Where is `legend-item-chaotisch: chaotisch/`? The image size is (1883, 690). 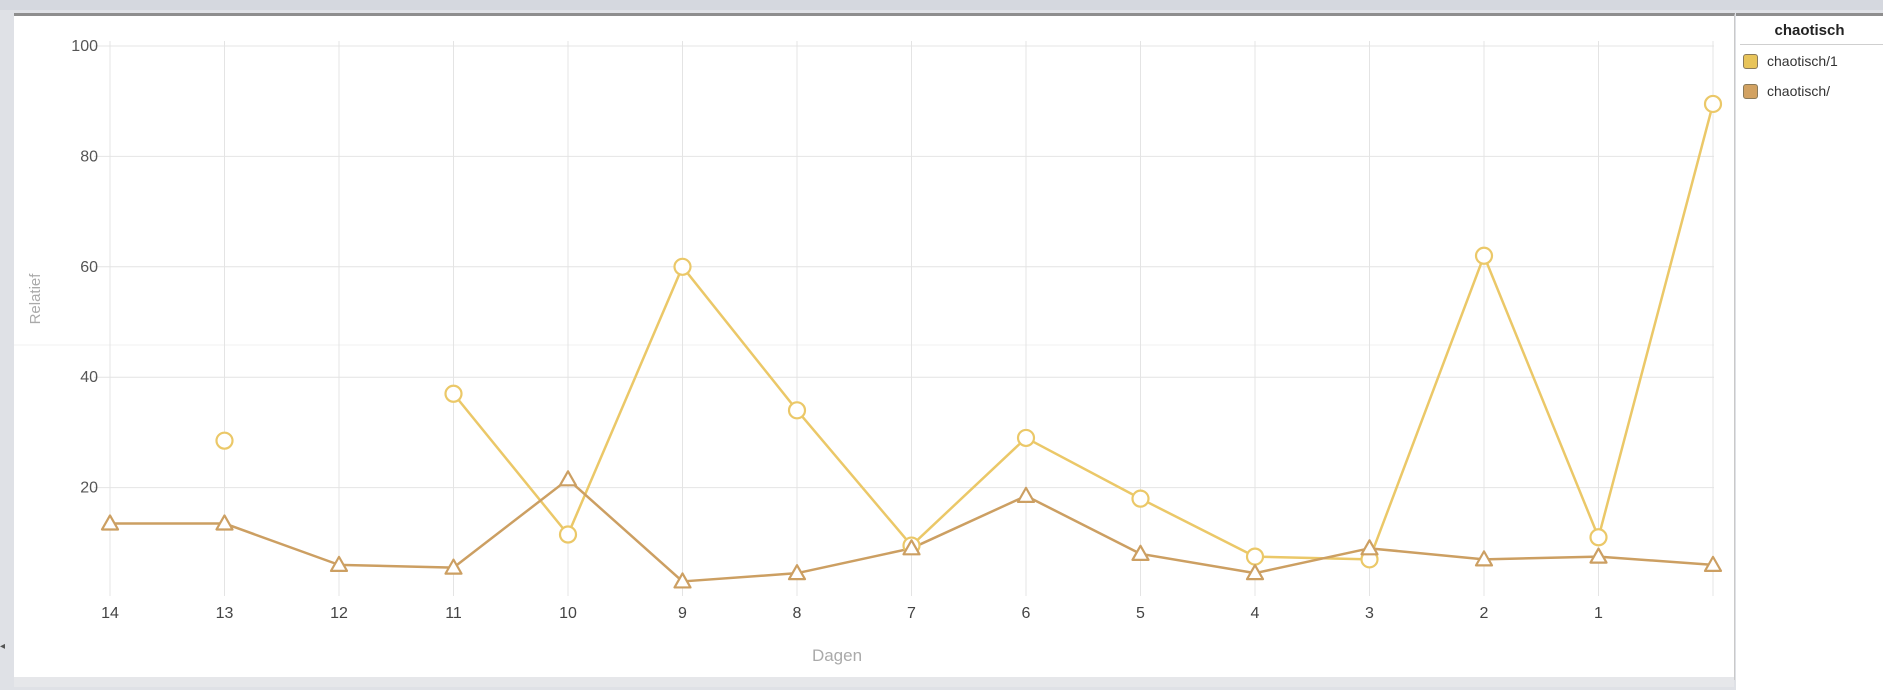 legend-item-chaotisch: chaotisch/ is located at coordinates (1786, 91).